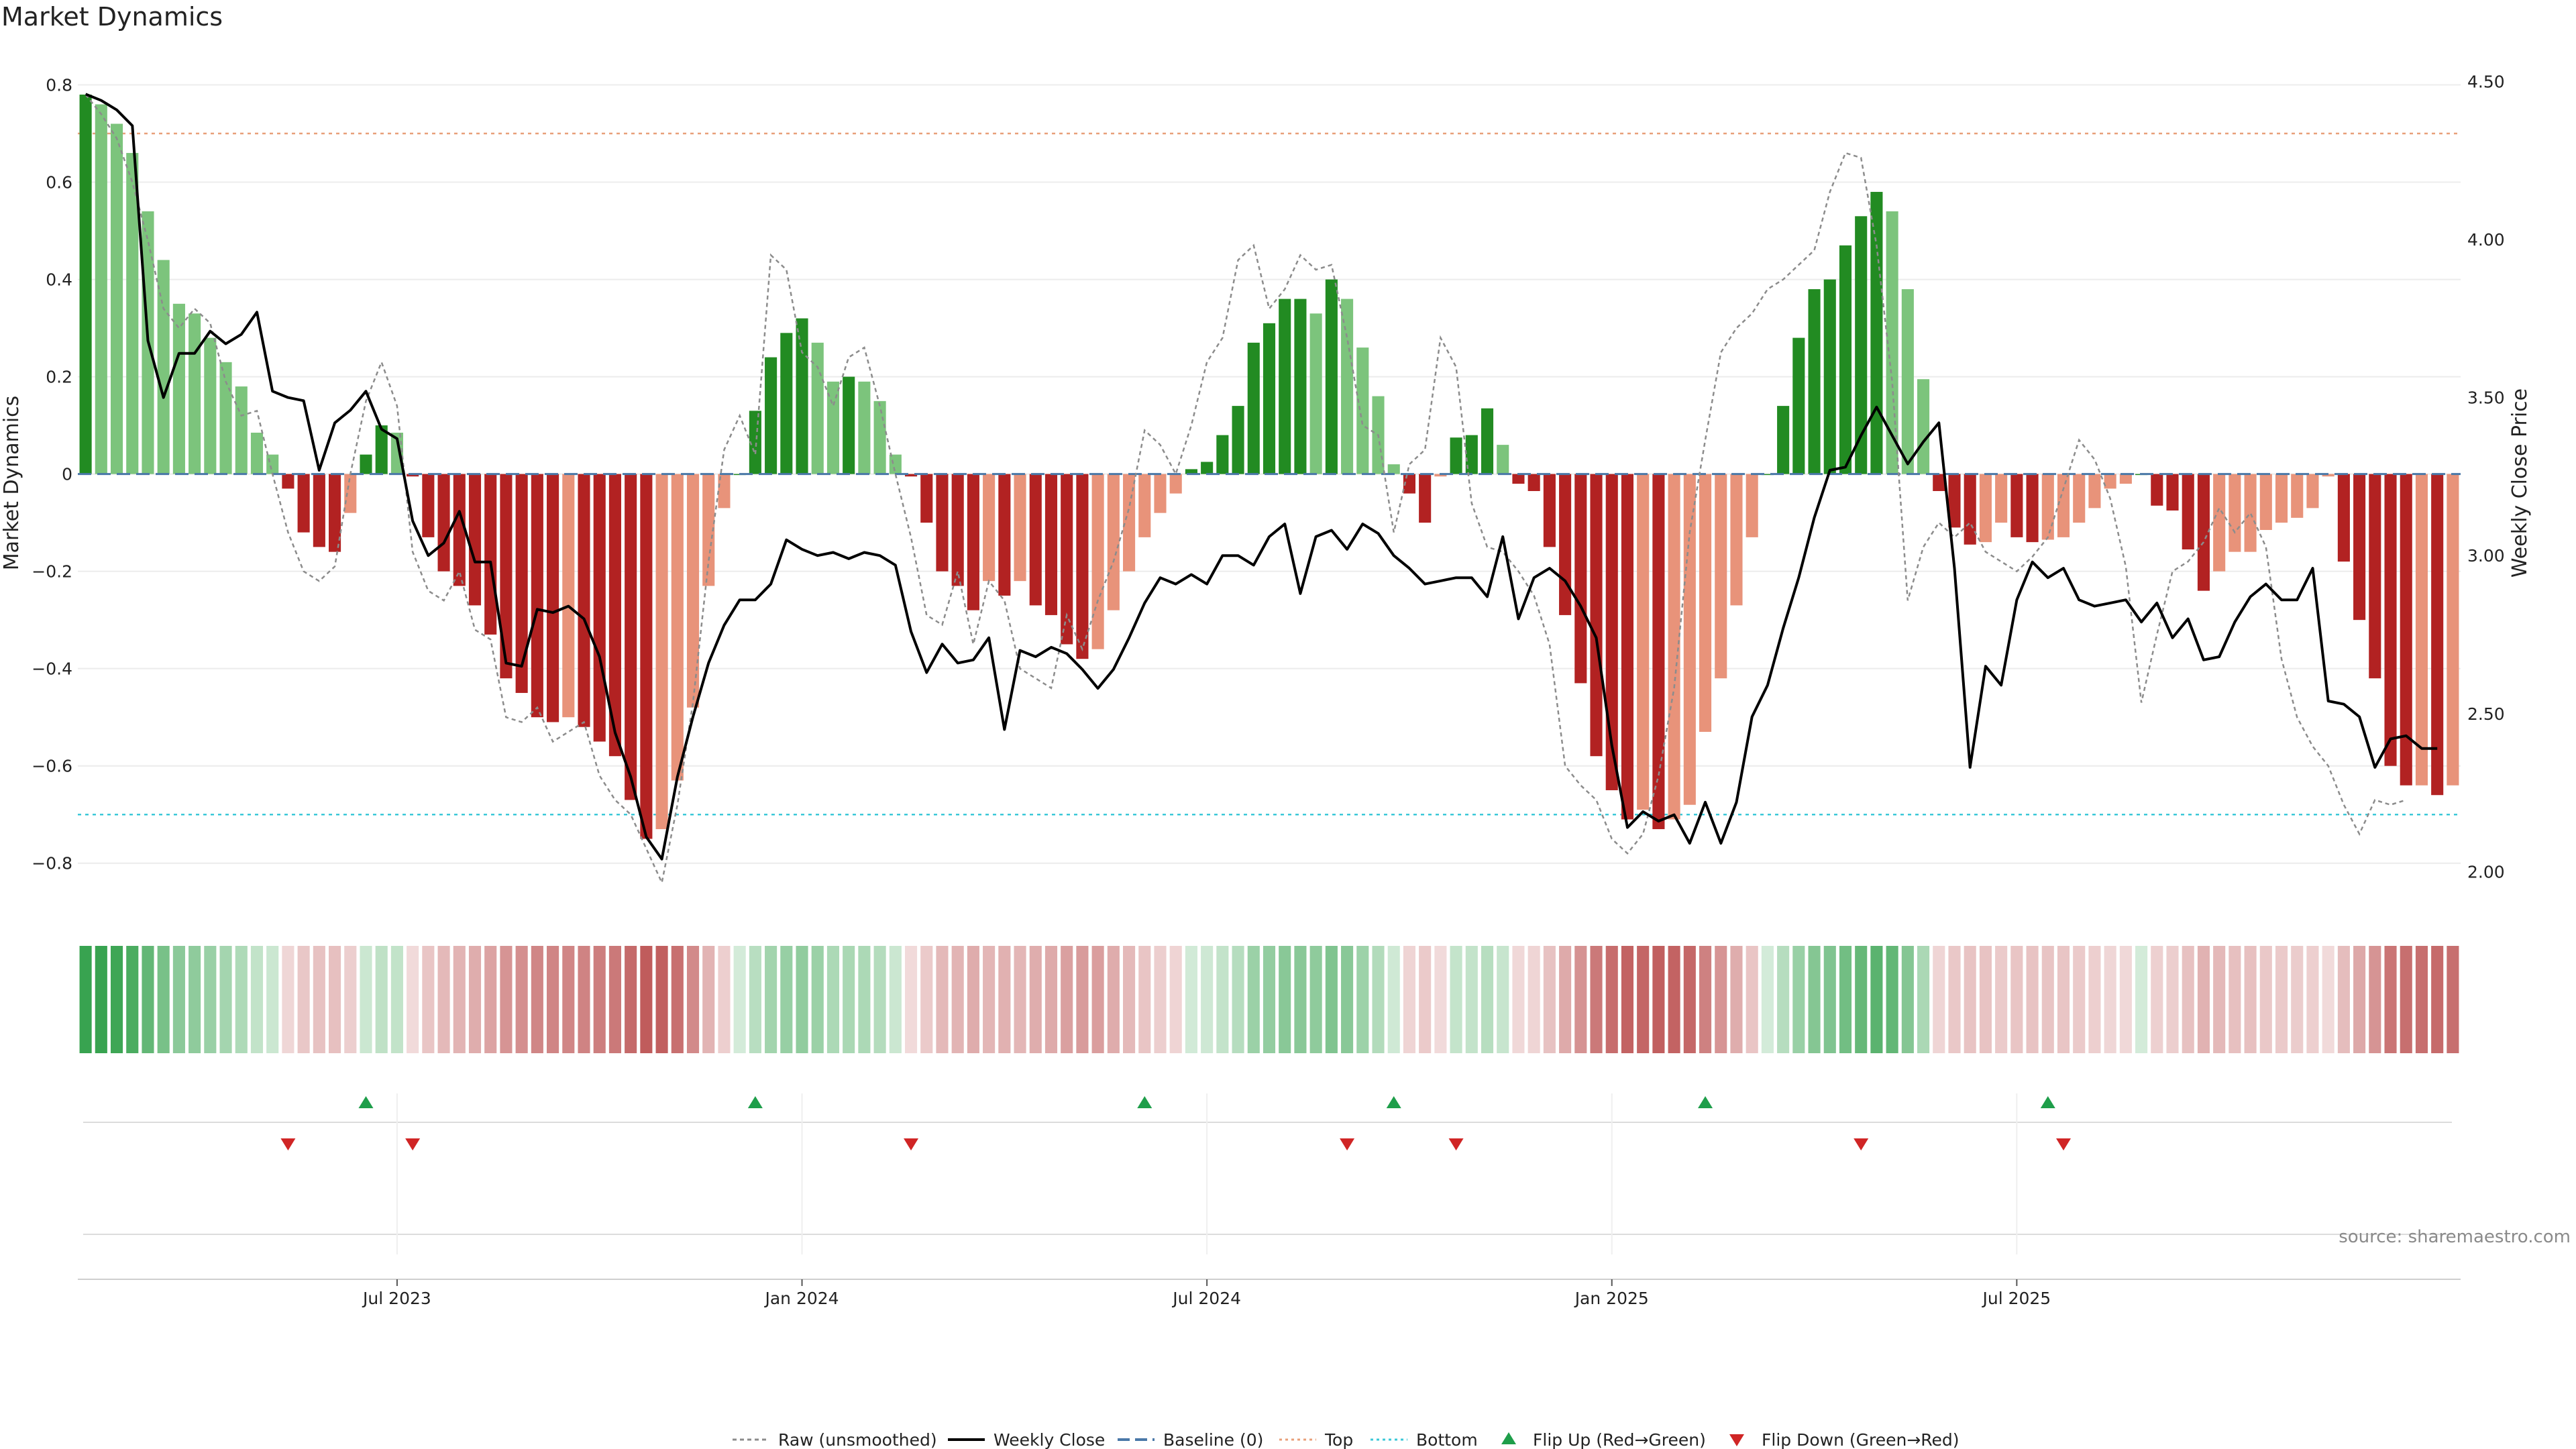 Image resolution: width=2576 pixels, height=1449 pixels. I want to click on source-note: source: sharemaestro.com, so click(2455, 1237).